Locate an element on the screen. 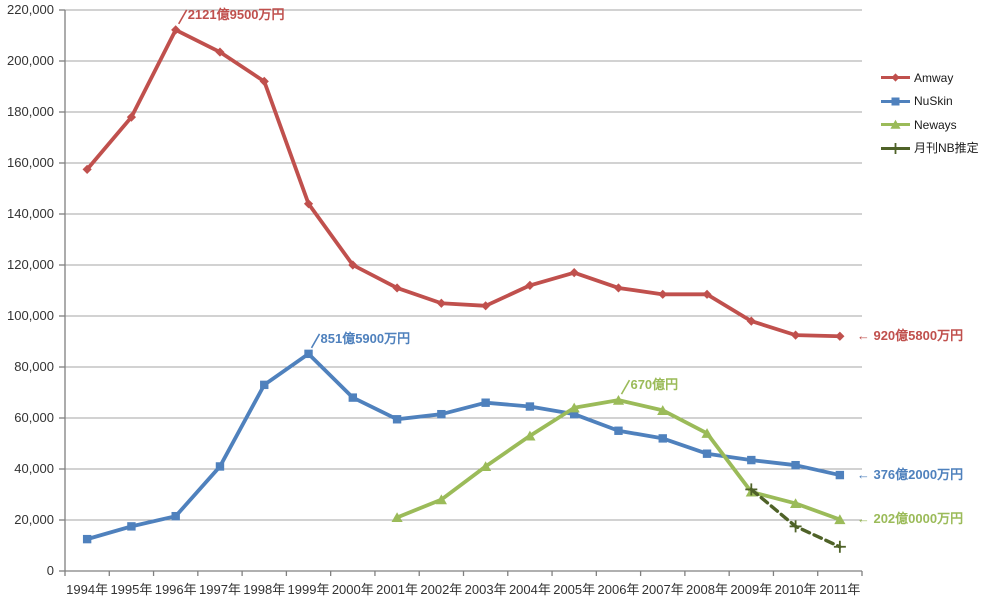 This screenshot has height=607, width=986. legend-item-neways: Neways is located at coordinates (929, 125).